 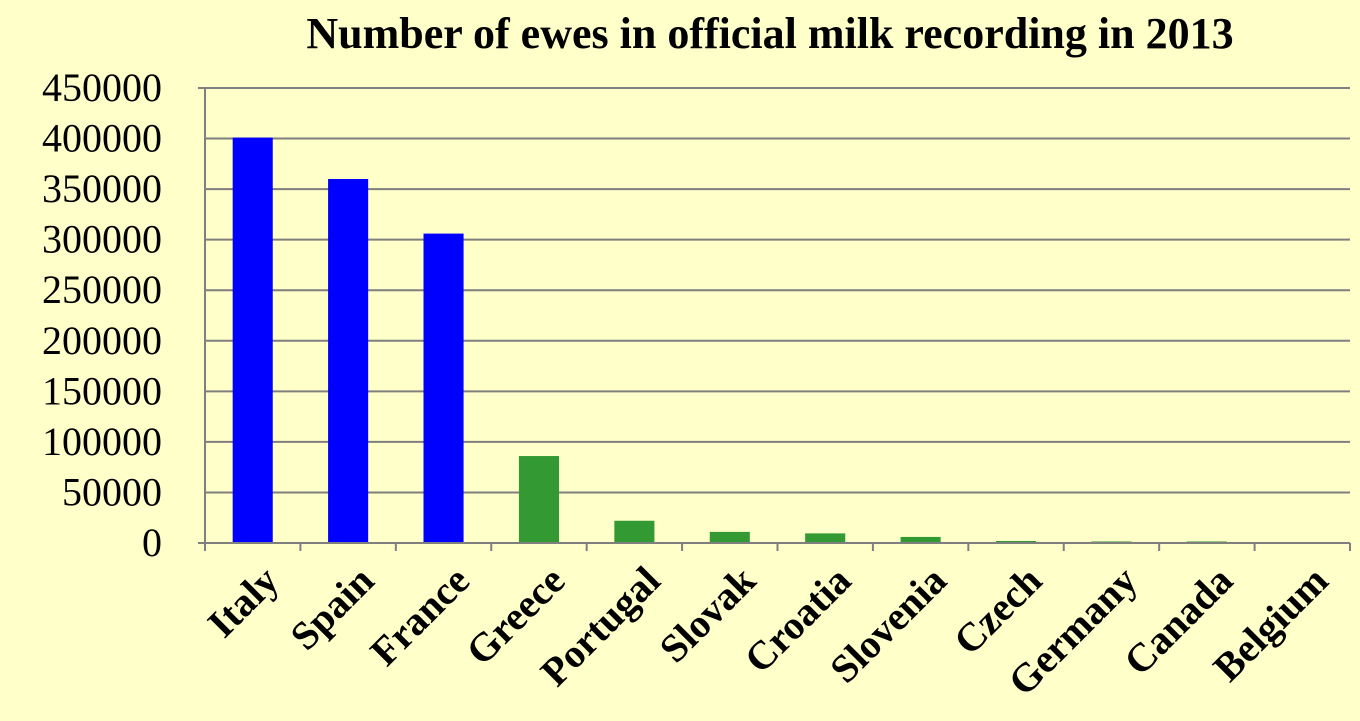 What do you see at coordinates (538, 499) in the screenshot?
I see `bar-greece` at bounding box center [538, 499].